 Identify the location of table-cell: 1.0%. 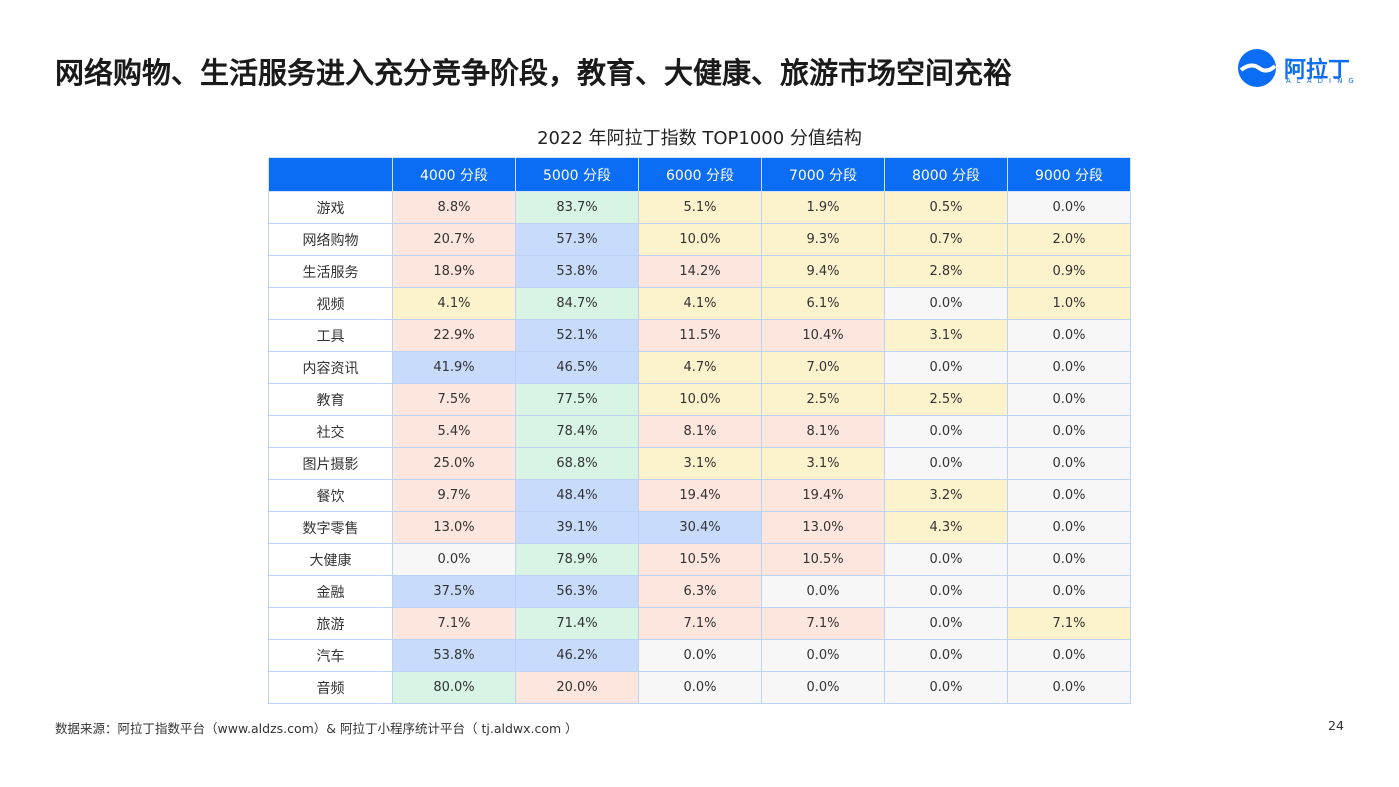
(1069, 303).